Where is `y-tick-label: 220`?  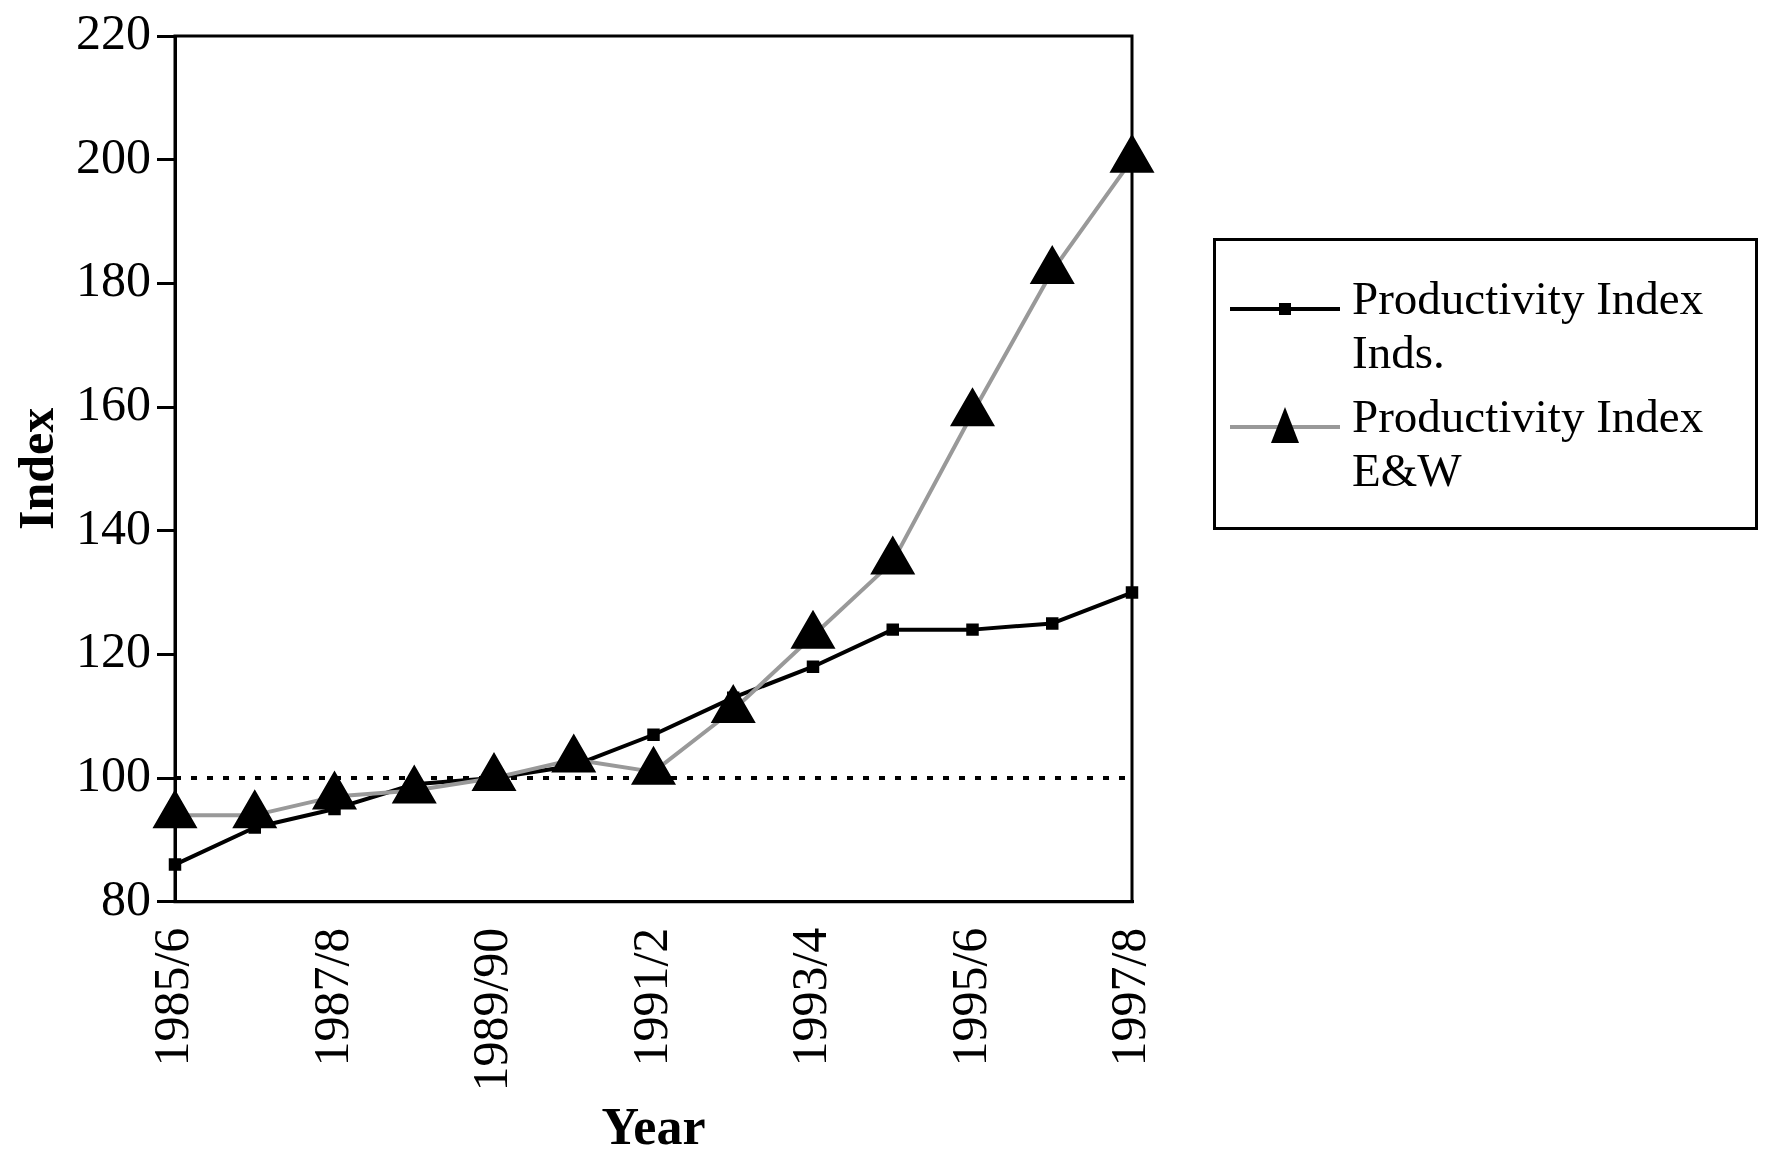 y-tick-label: 220 is located at coordinates (113, 32).